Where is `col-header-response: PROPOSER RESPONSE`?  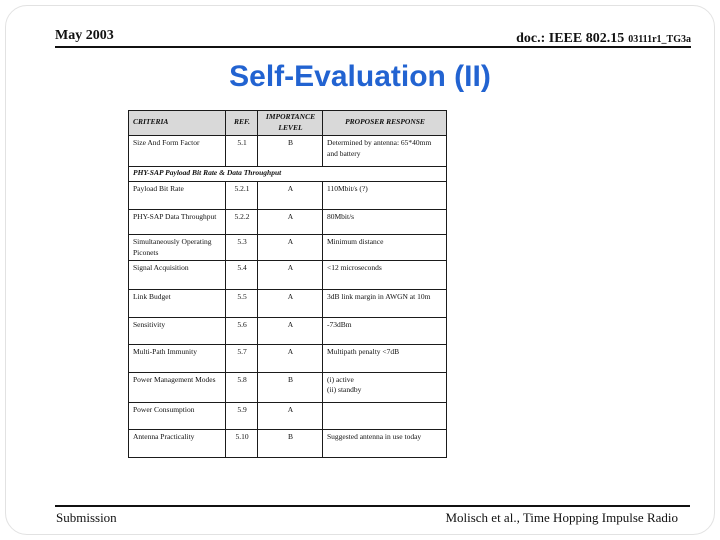
col-header-response: PROPOSER RESPONSE is located at coordinates (384, 123).